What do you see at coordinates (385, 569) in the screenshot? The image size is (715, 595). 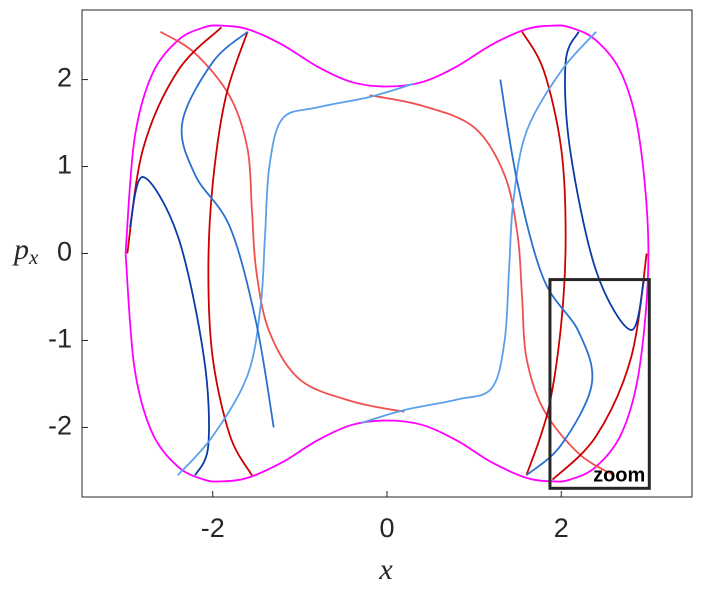 I see `x-axis-label: x` at bounding box center [385, 569].